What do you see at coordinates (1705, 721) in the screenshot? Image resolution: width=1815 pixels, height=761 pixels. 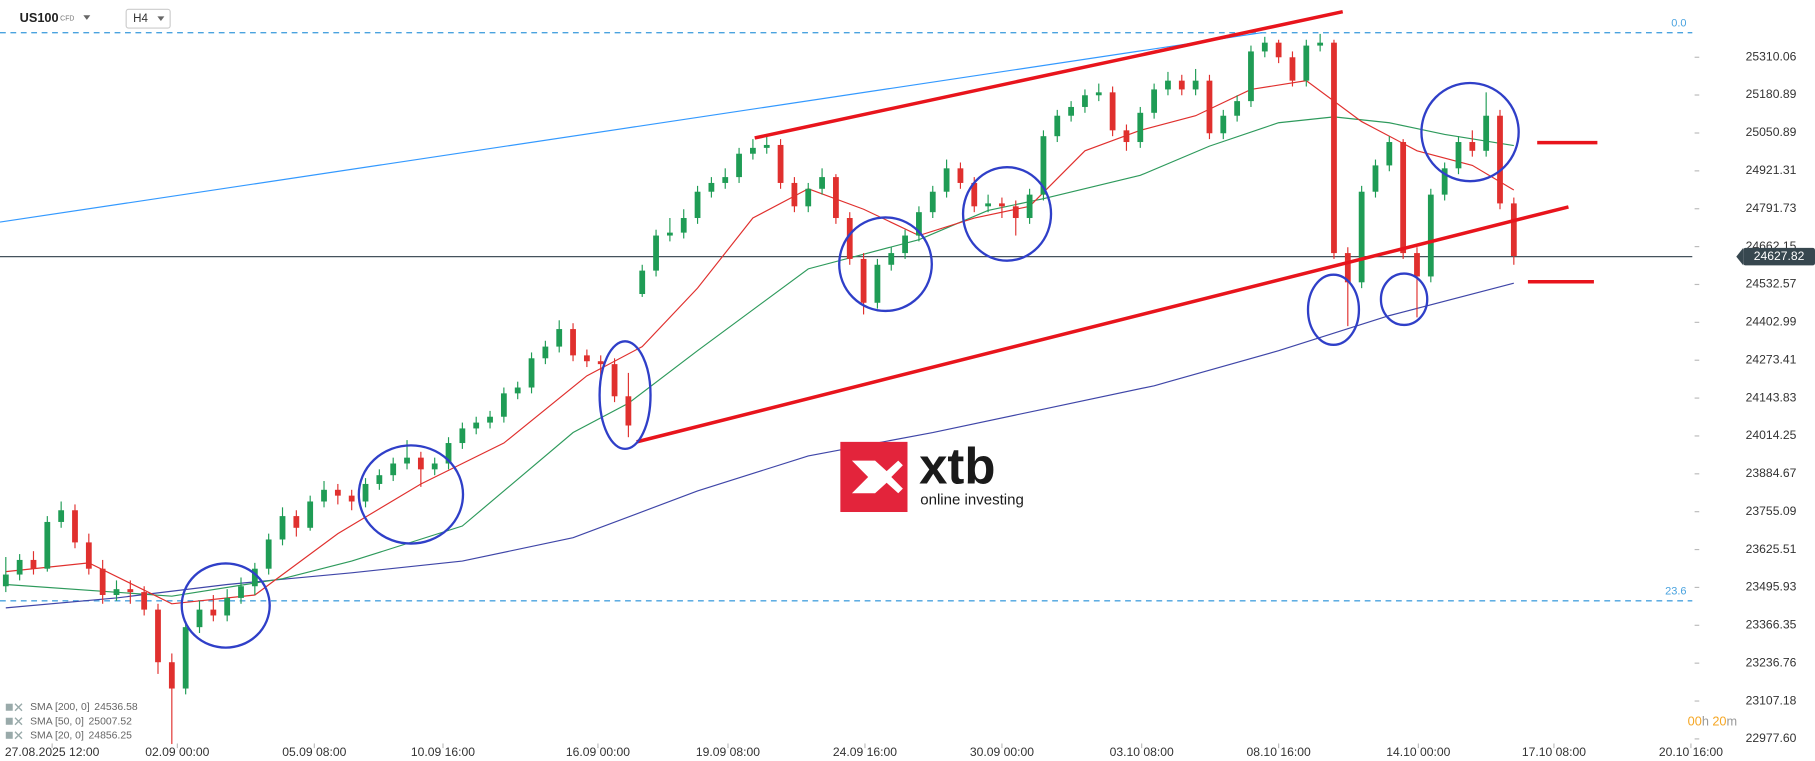 I see `timer-unit: h` at bounding box center [1705, 721].